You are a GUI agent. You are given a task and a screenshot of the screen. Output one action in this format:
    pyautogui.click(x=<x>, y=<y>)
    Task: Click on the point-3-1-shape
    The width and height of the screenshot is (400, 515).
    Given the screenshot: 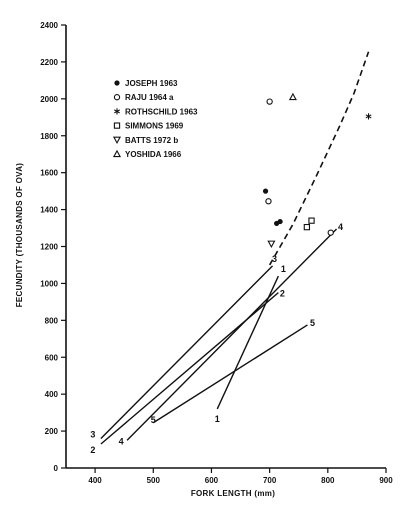 What is the action you would take?
    pyautogui.click(x=307, y=227)
    